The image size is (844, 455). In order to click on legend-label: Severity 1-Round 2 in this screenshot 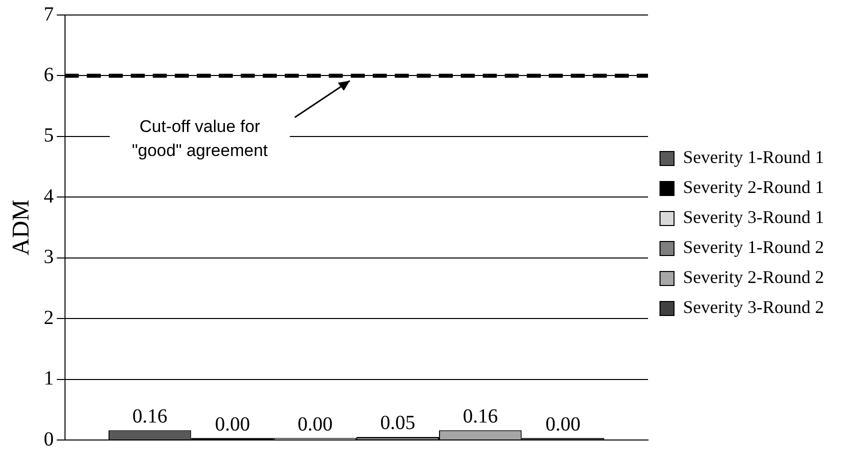, I will do `click(753, 247)`.